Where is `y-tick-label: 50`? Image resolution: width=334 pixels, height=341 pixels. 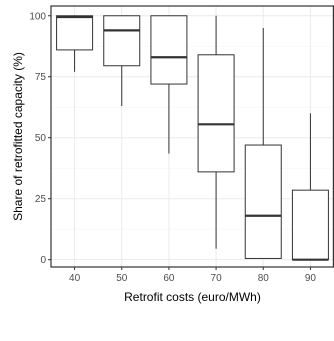 y-tick-label: 50 is located at coordinates (41, 138).